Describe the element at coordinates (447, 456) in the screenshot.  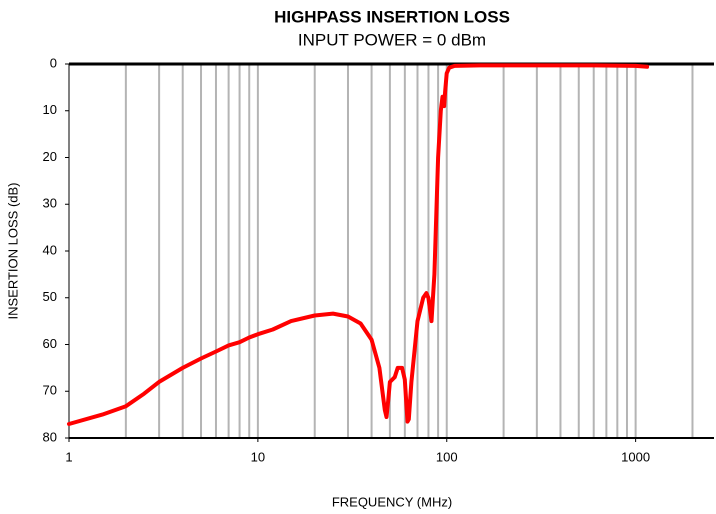
I see `x-tick-label: 100` at that location.